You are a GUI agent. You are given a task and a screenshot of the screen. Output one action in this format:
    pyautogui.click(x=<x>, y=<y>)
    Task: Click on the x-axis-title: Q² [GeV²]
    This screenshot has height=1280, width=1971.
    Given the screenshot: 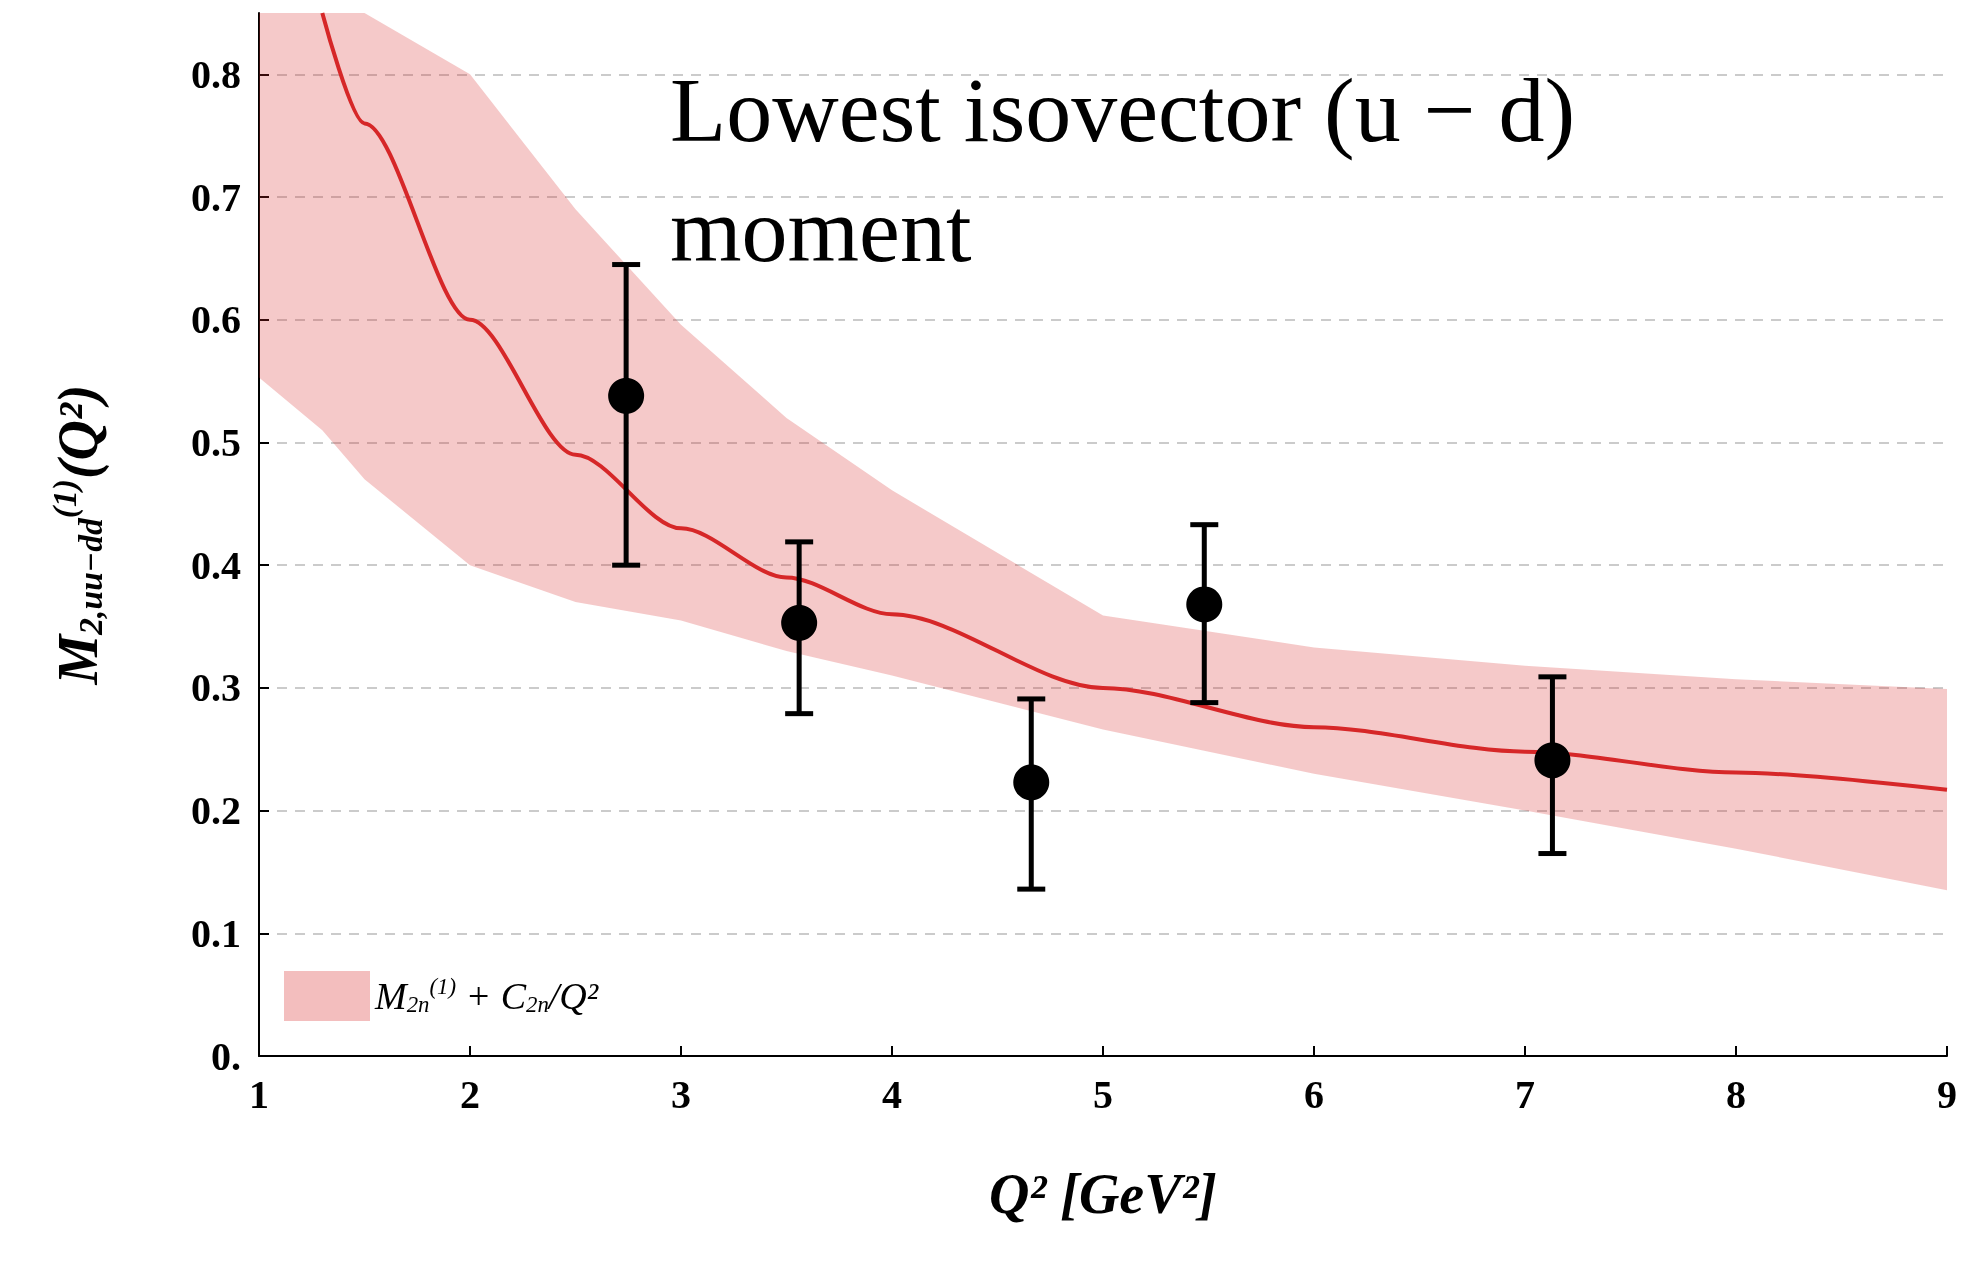 What is the action you would take?
    pyautogui.click(x=1103, y=1194)
    